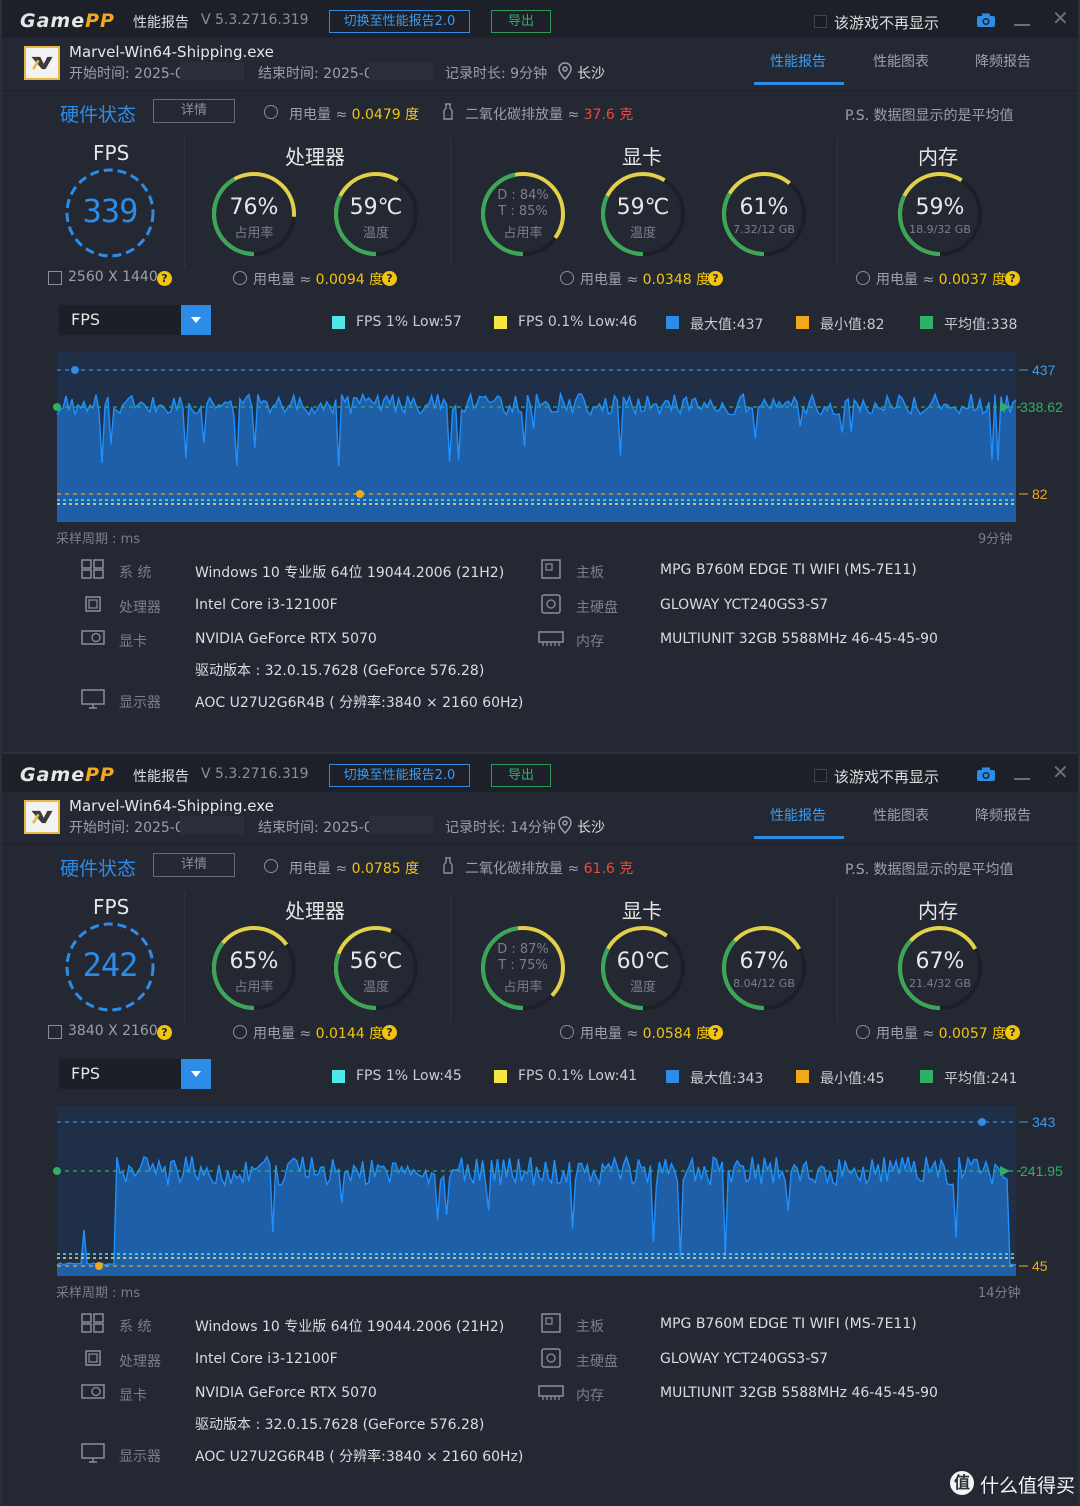 The width and height of the screenshot is (1080, 1506). What do you see at coordinates (941, 280) in the screenshot?
I see `mem-power: 用电量 ≈ 0.0037 度` at bounding box center [941, 280].